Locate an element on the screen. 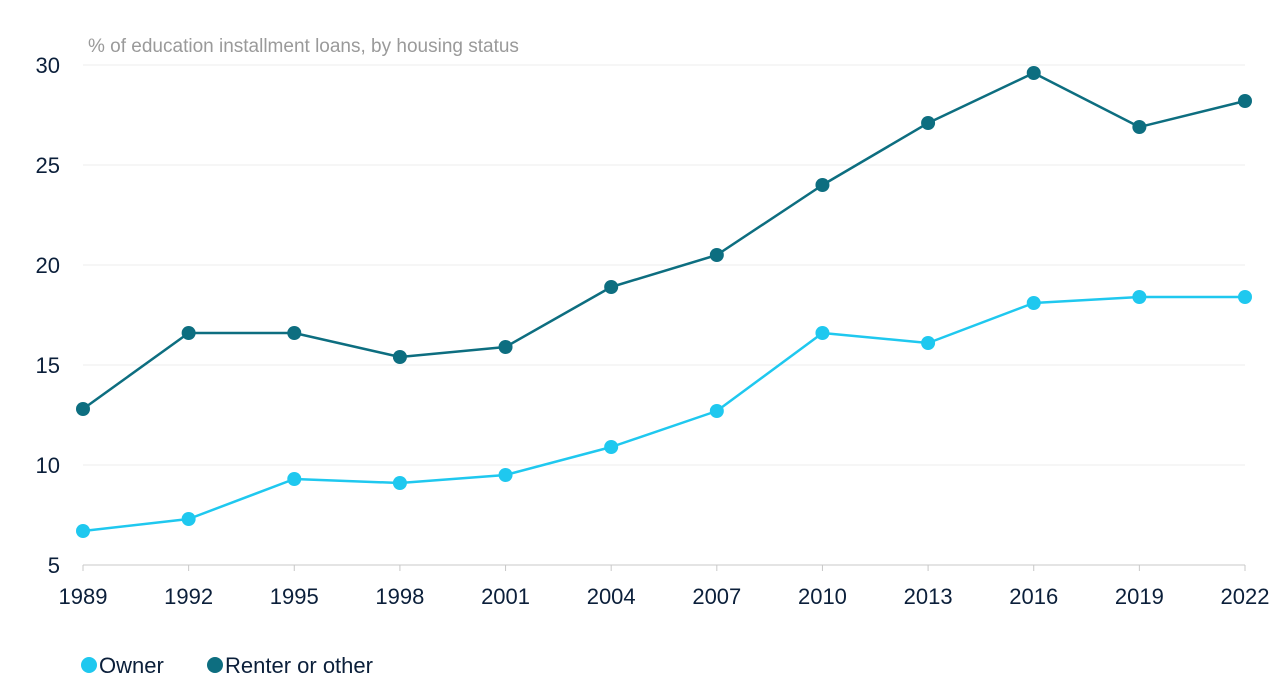  y-tick-label: 10 is located at coordinates (48, 465).